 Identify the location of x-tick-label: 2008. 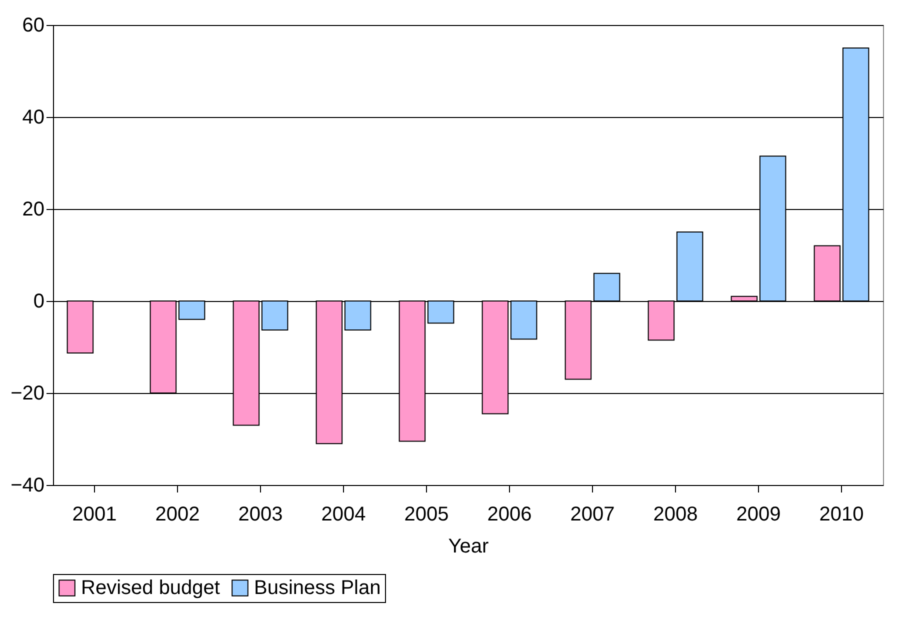
(675, 515).